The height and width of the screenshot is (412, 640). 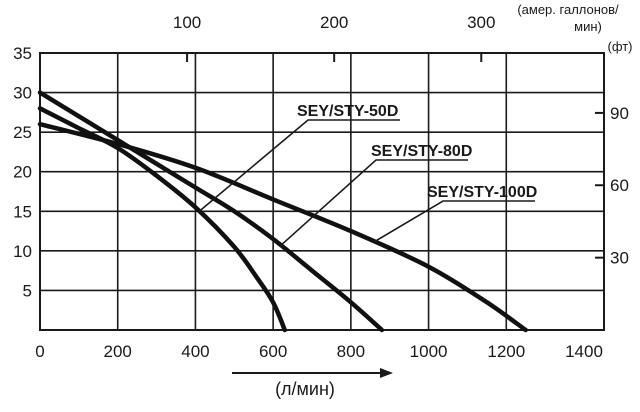 I want to click on x-tick-label: 200, so click(x=118, y=351).